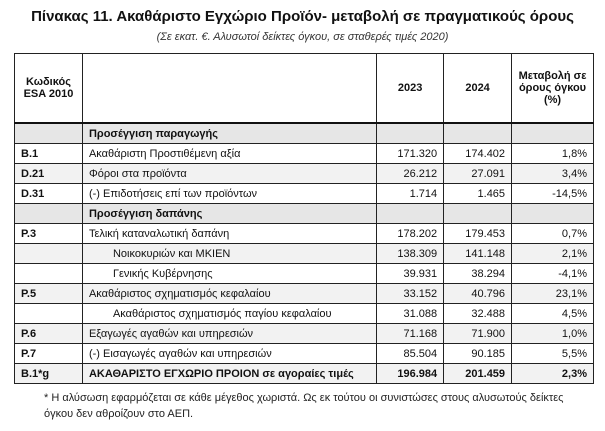 This screenshot has height=431, width=605. What do you see at coordinates (410, 273) in the screenshot?
I see `cell-2023: 39.931` at bounding box center [410, 273].